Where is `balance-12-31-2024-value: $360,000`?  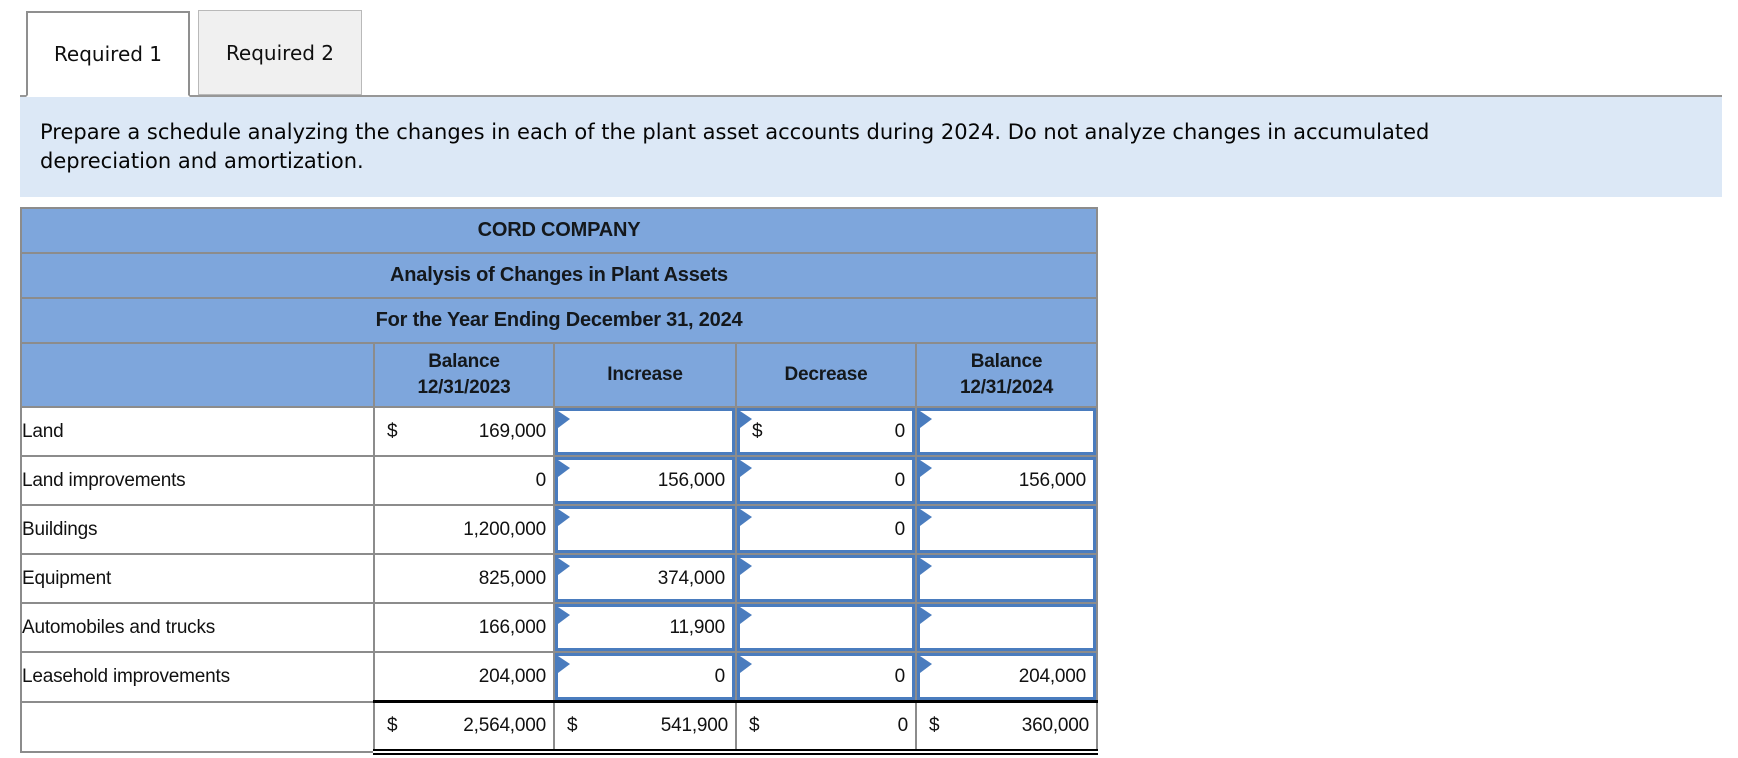
balance-12-31-2024-value: $360,000 is located at coordinates (1006, 726).